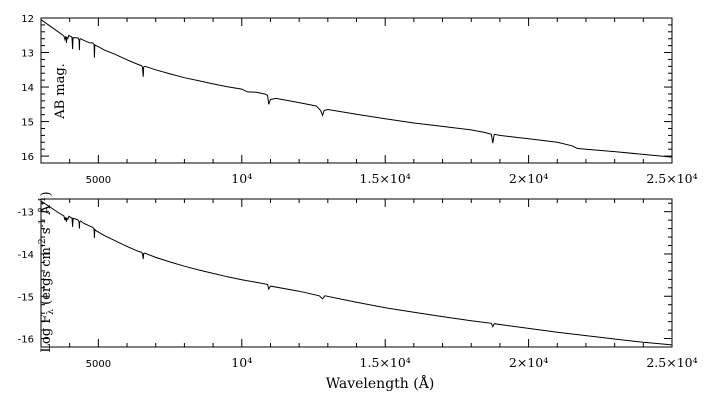 This screenshot has height=409, width=721. Describe the element at coordinates (27, 19) in the screenshot. I see `top-y-tick-label: 12` at that location.